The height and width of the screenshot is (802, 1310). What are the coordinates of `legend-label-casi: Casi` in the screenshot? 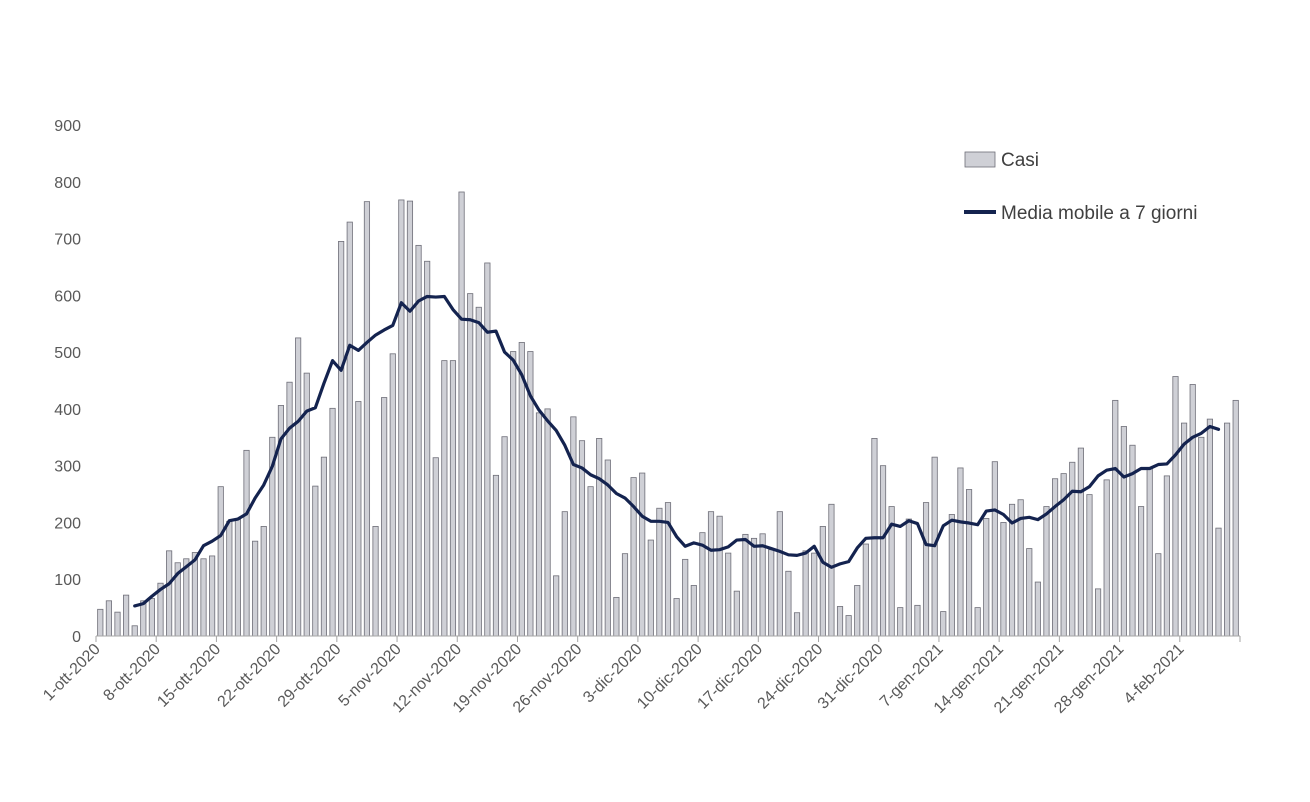 It's located at (1020, 160).